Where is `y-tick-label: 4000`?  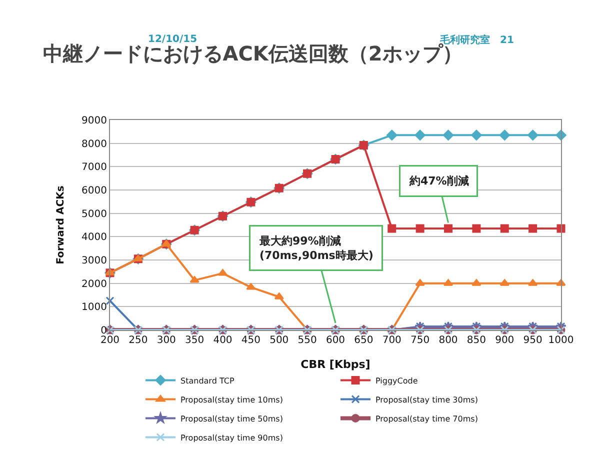
y-tick-label: 4000 is located at coordinates (94, 238).